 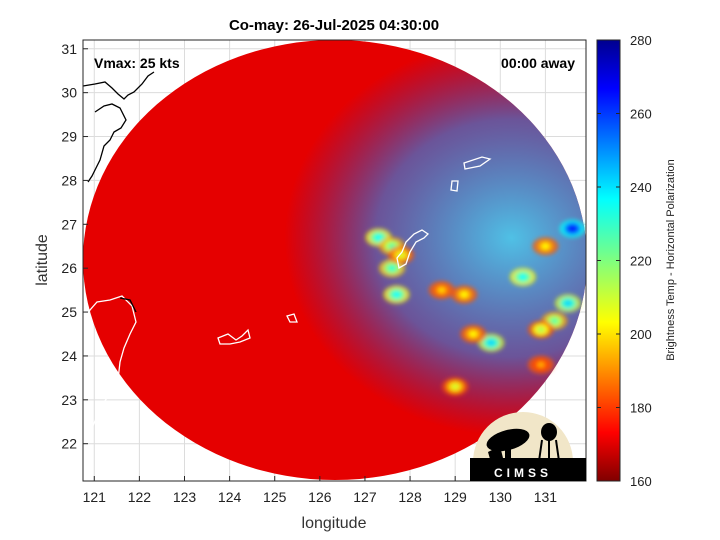 What do you see at coordinates (365, 497) in the screenshot?
I see `x-tick-label: 127` at bounding box center [365, 497].